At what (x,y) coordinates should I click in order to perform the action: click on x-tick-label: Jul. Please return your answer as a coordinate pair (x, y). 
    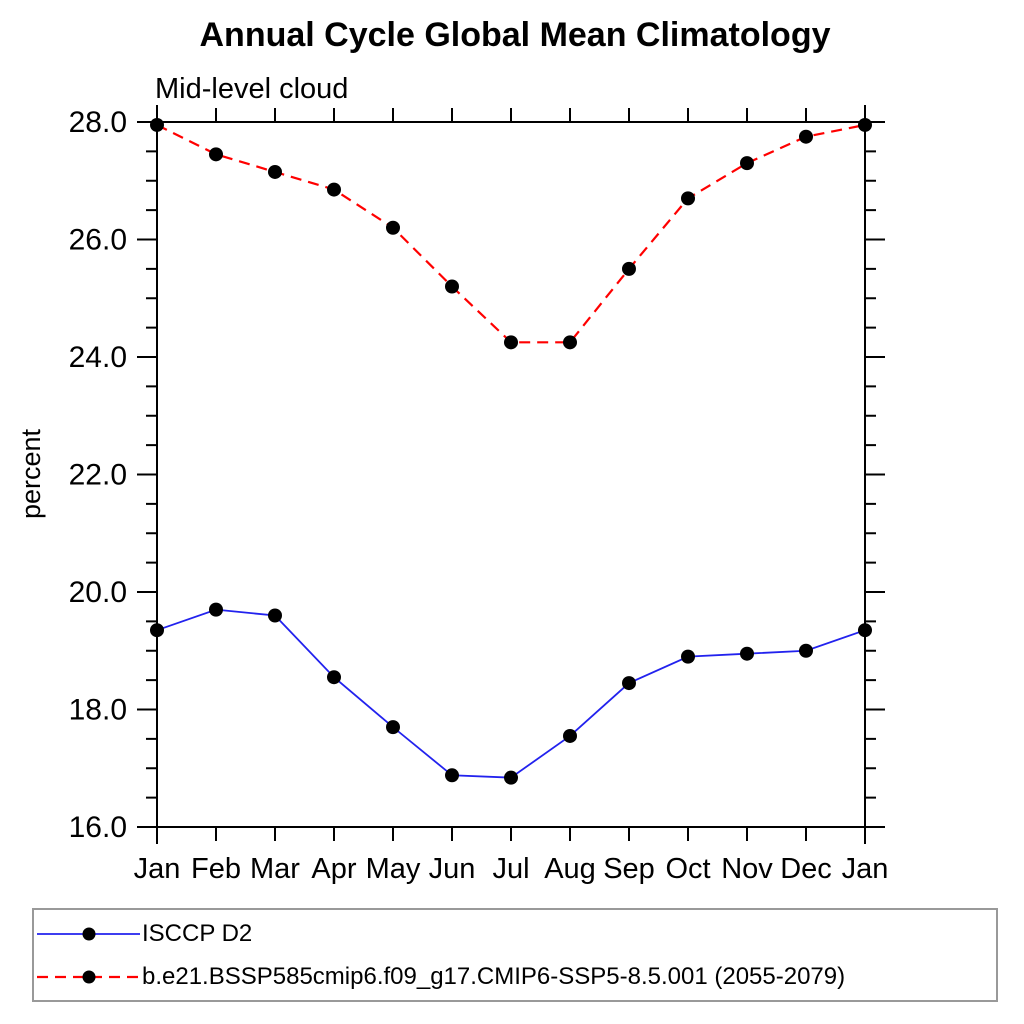
    Looking at the image, I should click on (510, 869).